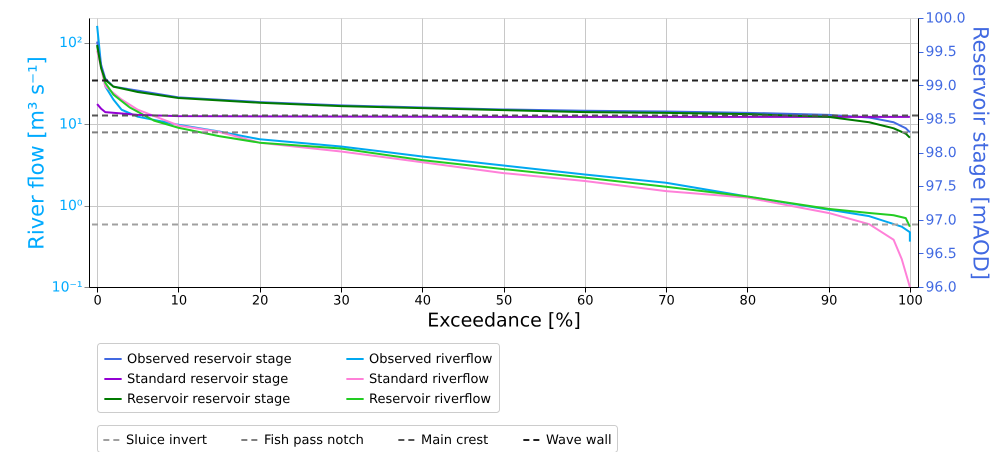 The width and height of the screenshot is (995, 452). What do you see at coordinates (941, 52) in the screenshot?
I see `y2-tick-label: 99.5` at bounding box center [941, 52].